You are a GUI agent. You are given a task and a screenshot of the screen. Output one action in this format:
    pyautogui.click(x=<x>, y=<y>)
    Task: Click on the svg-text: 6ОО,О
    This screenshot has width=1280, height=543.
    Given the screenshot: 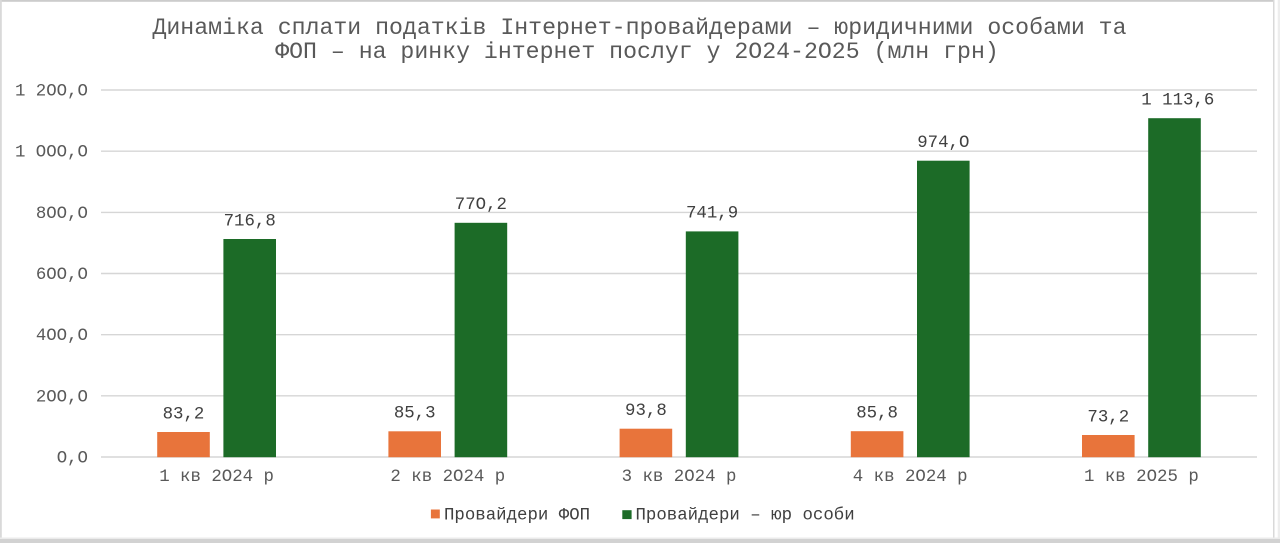 What is the action you would take?
    pyautogui.click(x=62, y=275)
    